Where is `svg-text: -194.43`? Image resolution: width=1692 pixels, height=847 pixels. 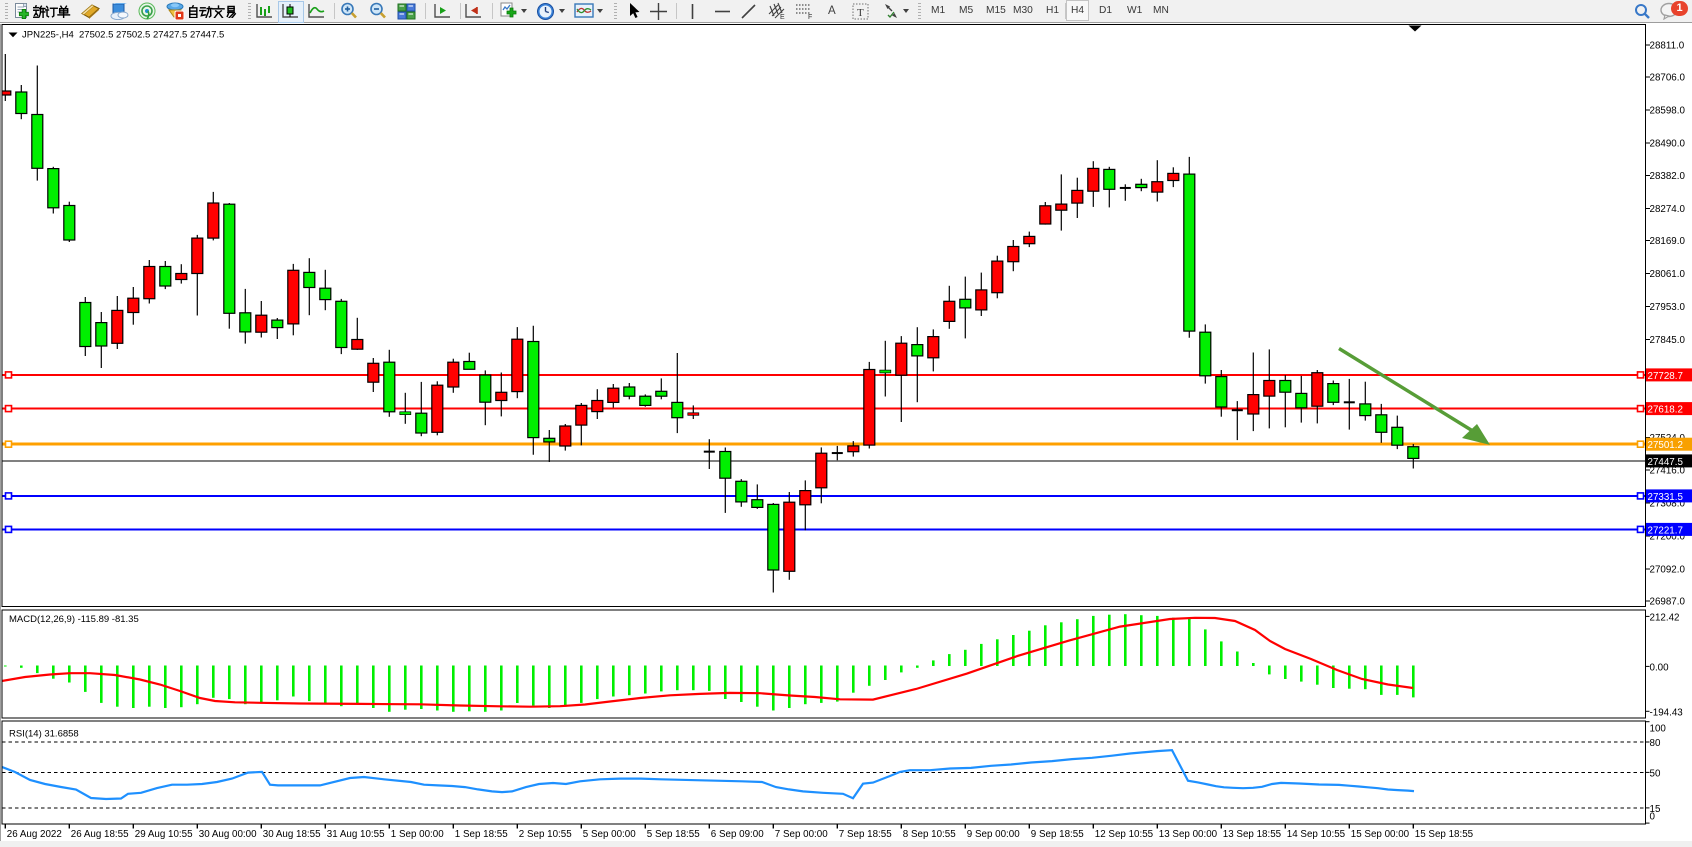
svg-text: -194.43 is located at coordinates (1667, 712).